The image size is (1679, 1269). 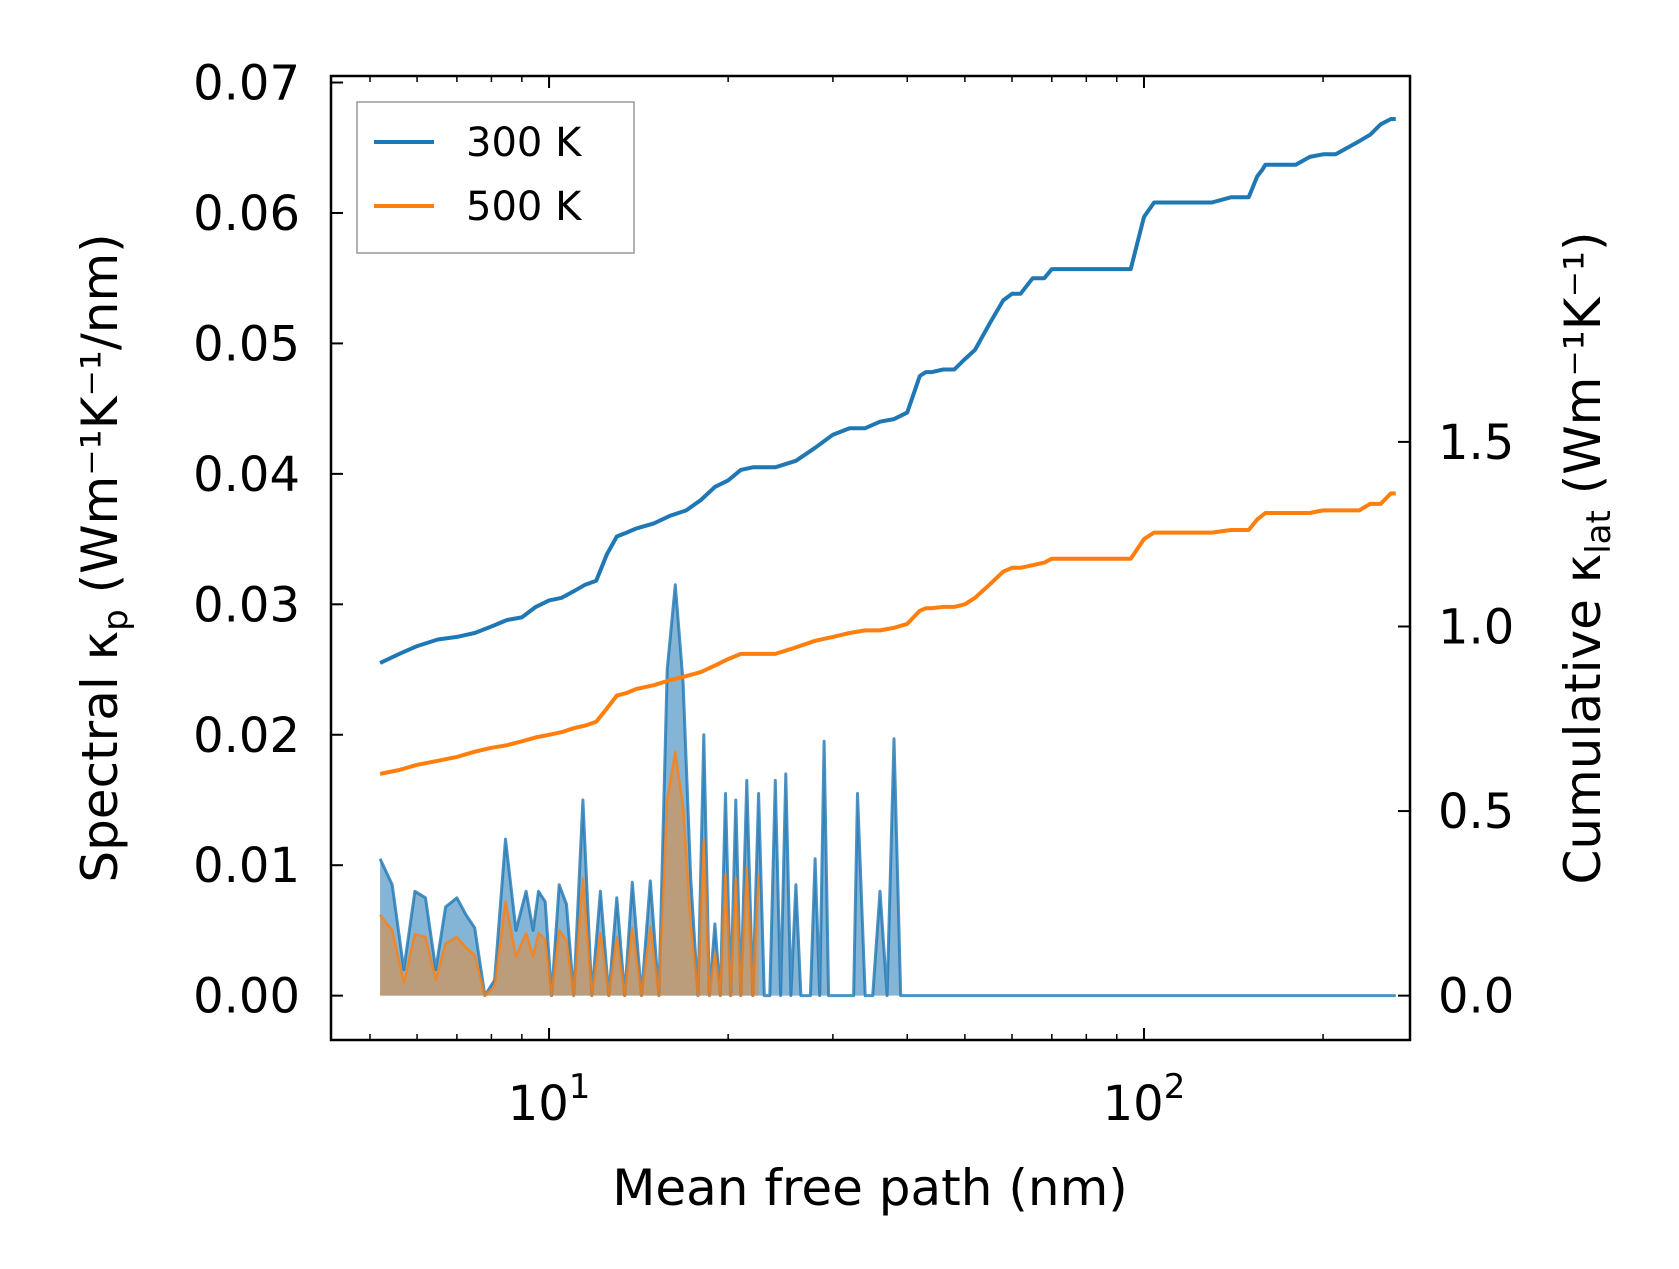 I want to click on spectral-line-500k, so click(x=569, y=873).